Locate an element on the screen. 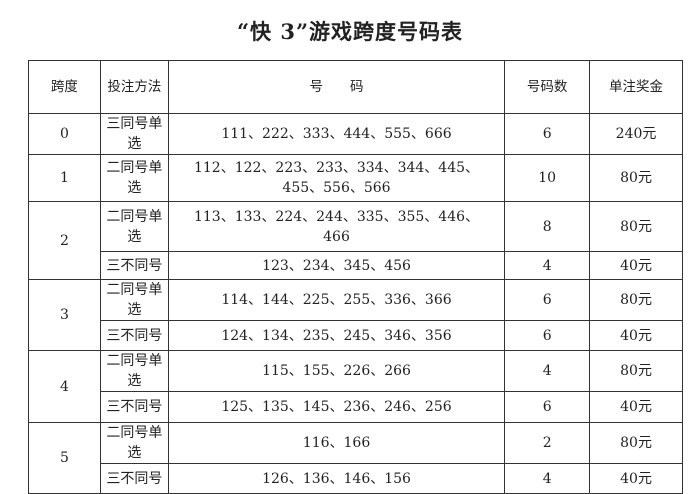 The image size is (700, 494). table-row: 4 二同号单选 115、155、226、266 4 80元 is located at coordinates (355, 386).